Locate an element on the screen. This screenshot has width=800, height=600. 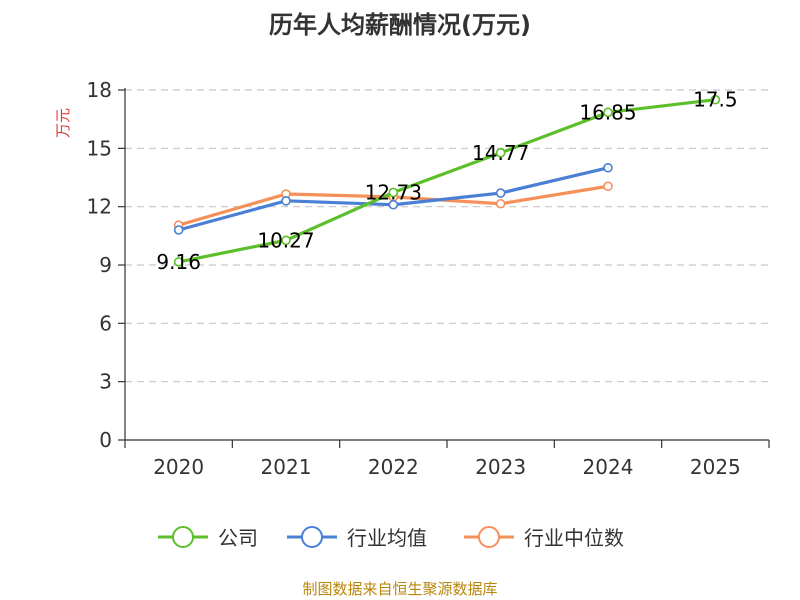
series-0-point-2023 is located at coordinates (500, 153).